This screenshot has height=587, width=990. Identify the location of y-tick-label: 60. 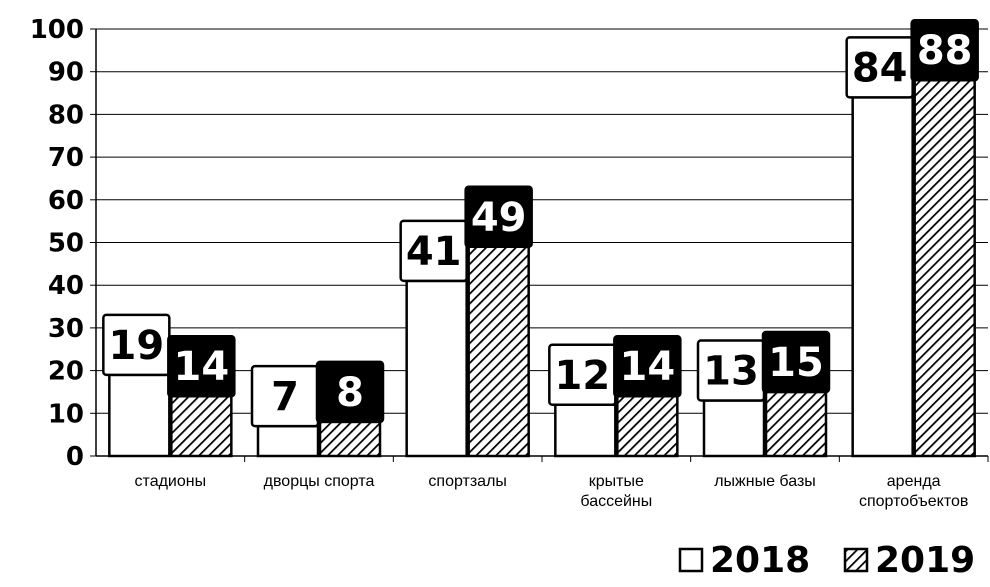
(66, 201).